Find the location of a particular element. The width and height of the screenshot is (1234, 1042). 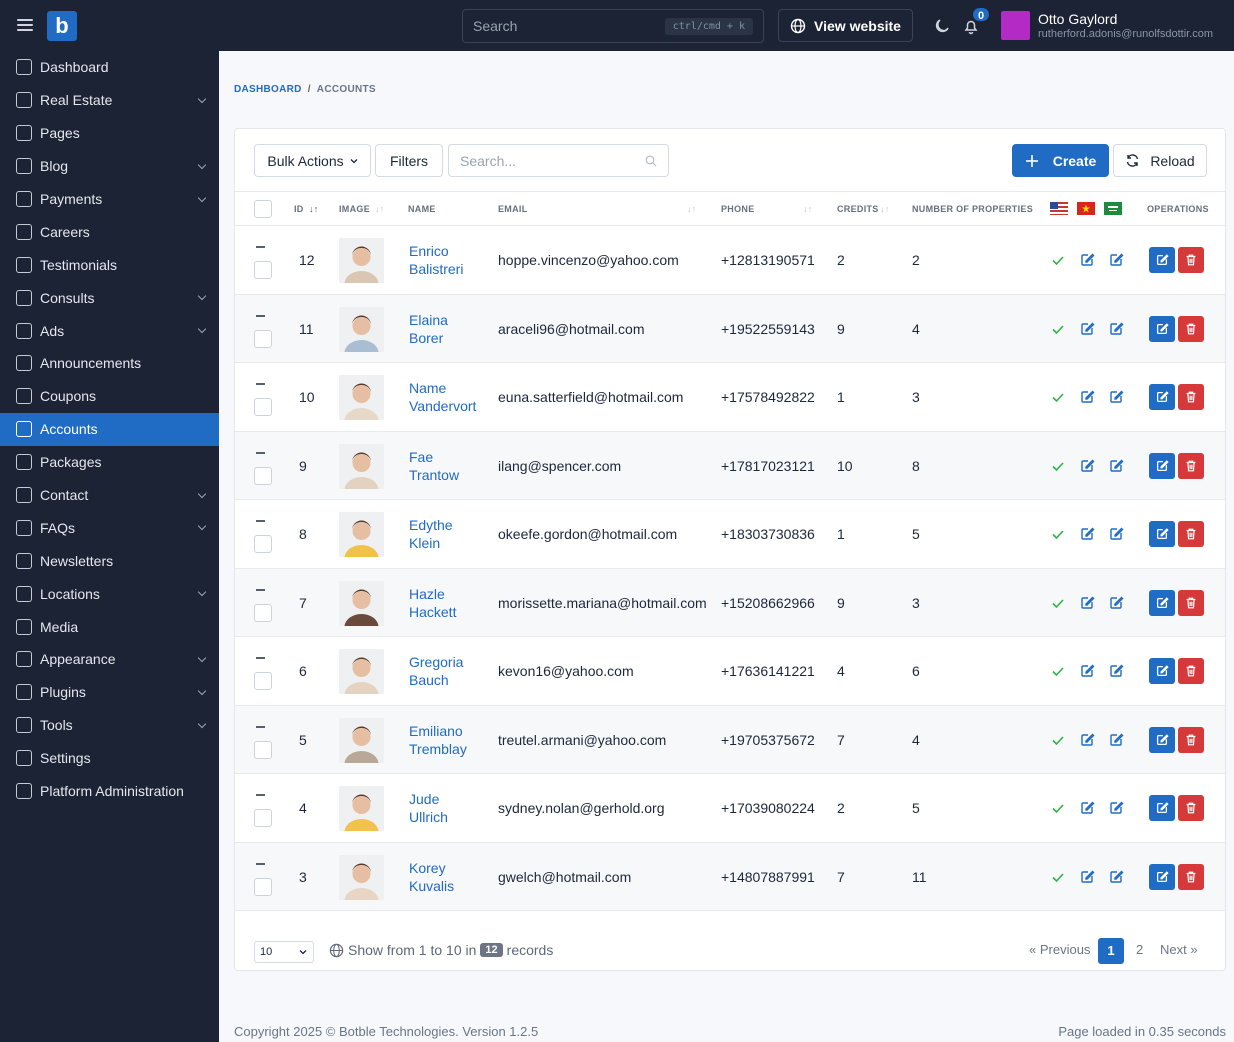

sidebar-item-newsletters: Newsletters is located at coordinates (109, 560).